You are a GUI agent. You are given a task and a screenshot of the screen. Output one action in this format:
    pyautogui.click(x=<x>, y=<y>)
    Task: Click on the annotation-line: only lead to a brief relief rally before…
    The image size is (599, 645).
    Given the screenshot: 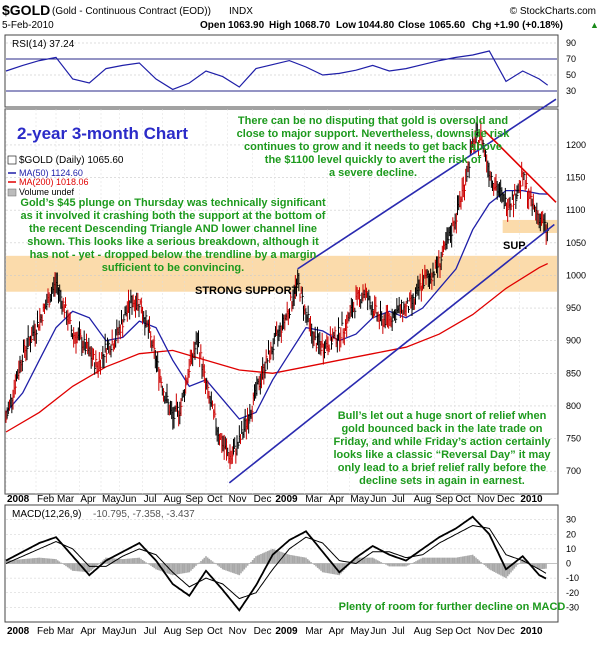 What is the action you would take?
    pyautogui.click(x=442, y=468)
    